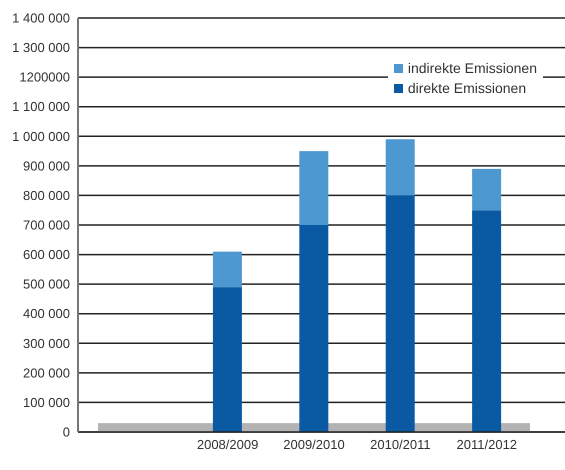  Describe the element at coordinates (46, 372) in the screenshot. I see `y-tick-label: 200 000` at that location.